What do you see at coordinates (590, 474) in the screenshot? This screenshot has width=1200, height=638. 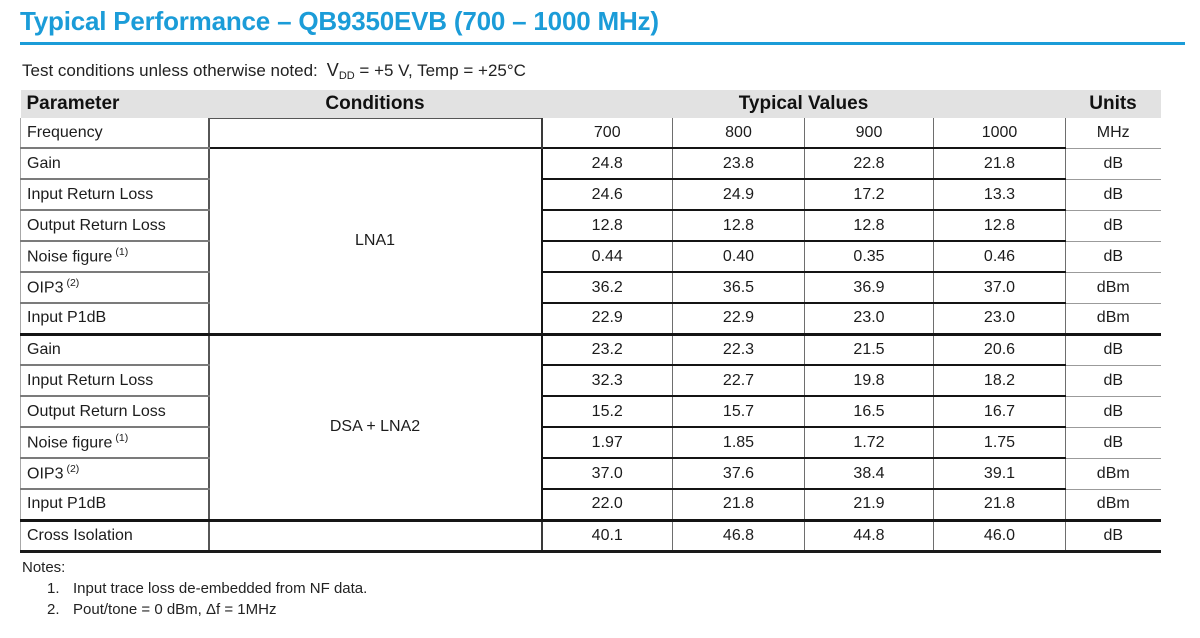 I see `table-row-oip3-dsa-lna2: OIP3 (2) 37.0 37.6 38.4 39.1 dBm` at bounding box center [590, 474].